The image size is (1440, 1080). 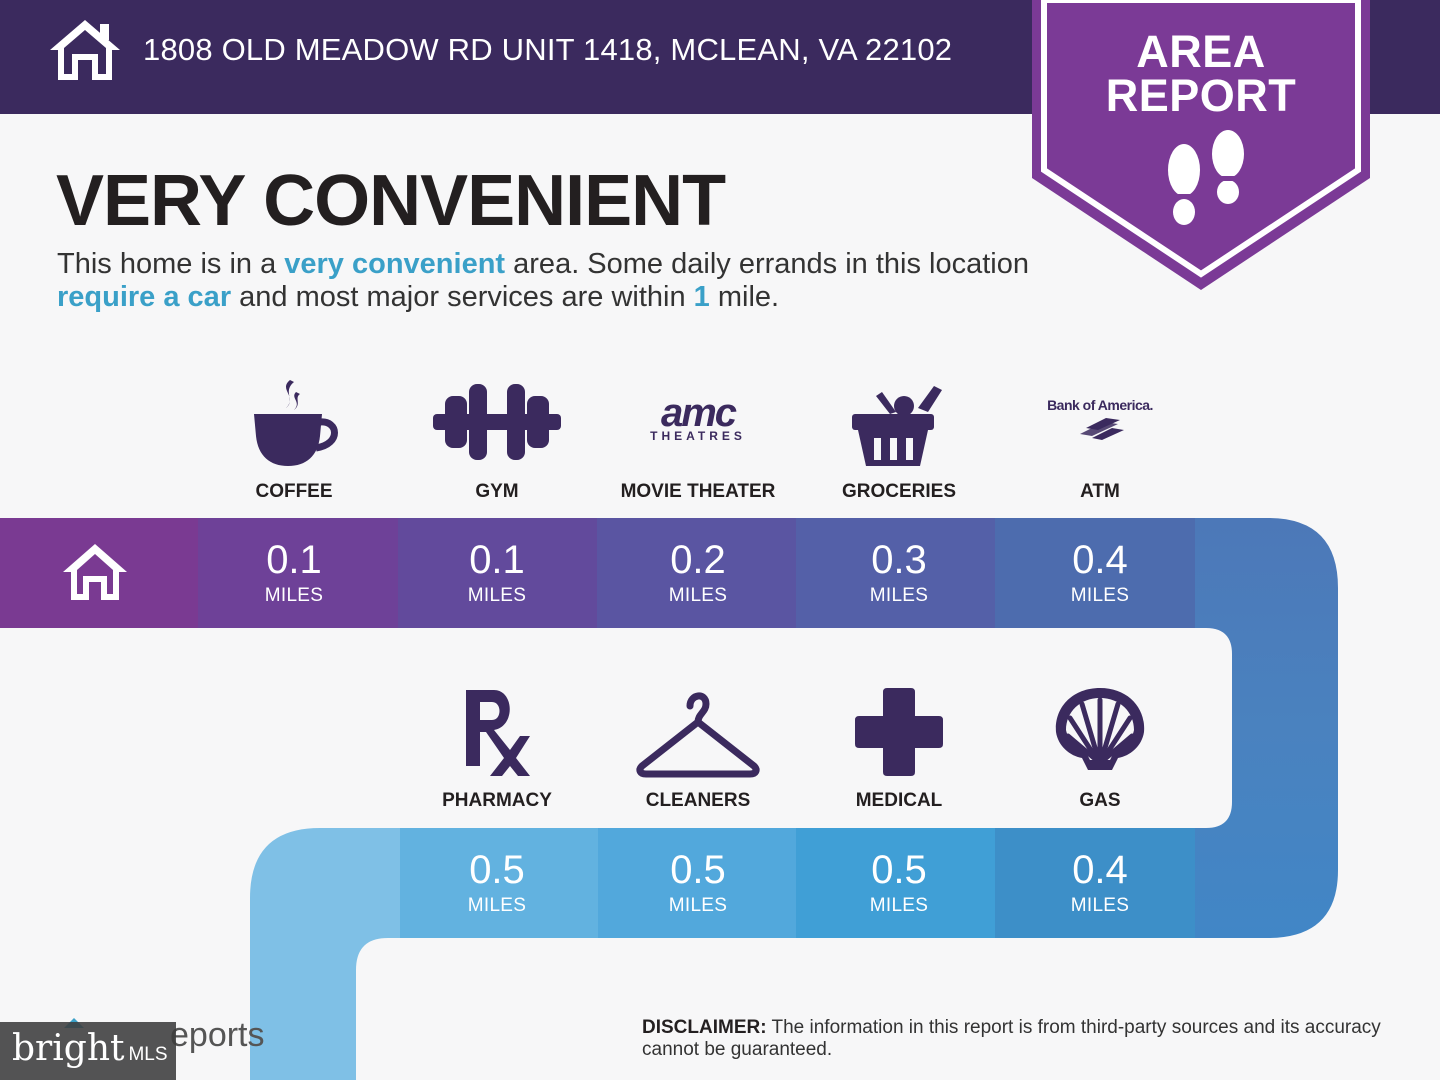 What do you see at coordinates (1100, 405) in the screenshot?
I see `boa-logo-text: Bank of America.` at bounding box center [1100, 405].